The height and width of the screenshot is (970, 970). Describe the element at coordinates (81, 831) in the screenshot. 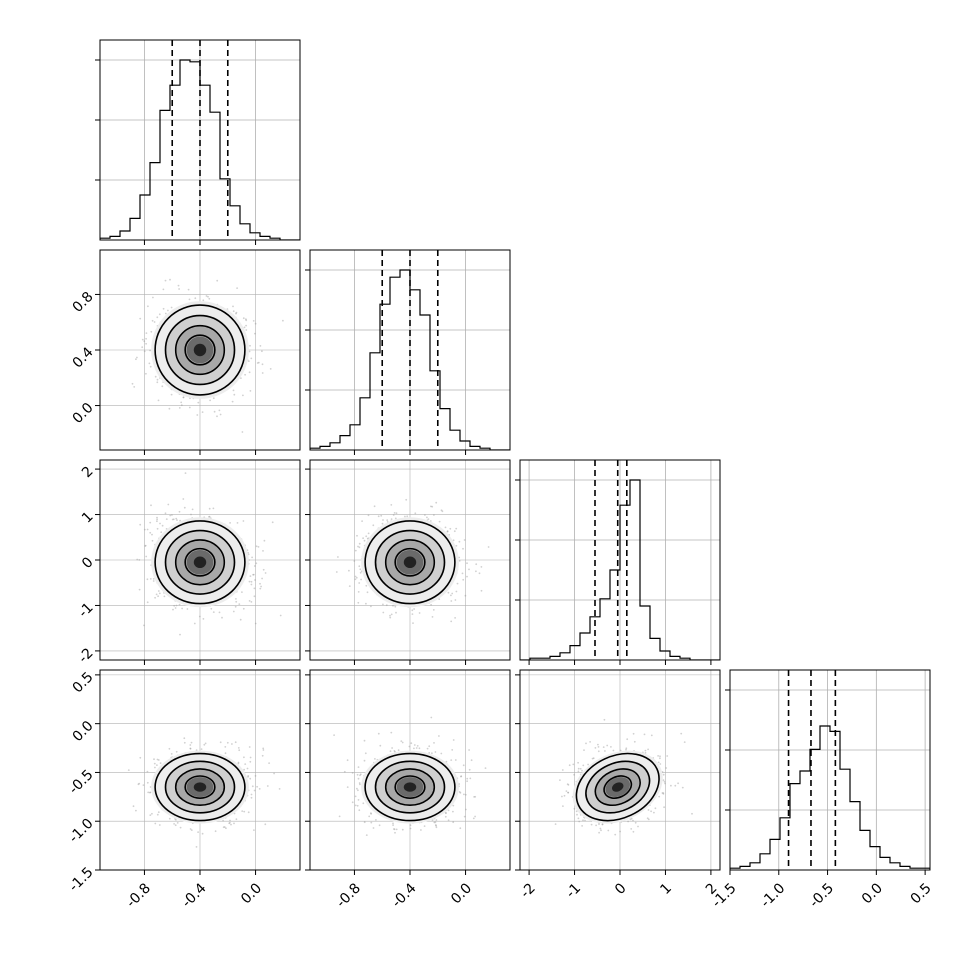

I see `y-tick-label: -1.0` at that location.